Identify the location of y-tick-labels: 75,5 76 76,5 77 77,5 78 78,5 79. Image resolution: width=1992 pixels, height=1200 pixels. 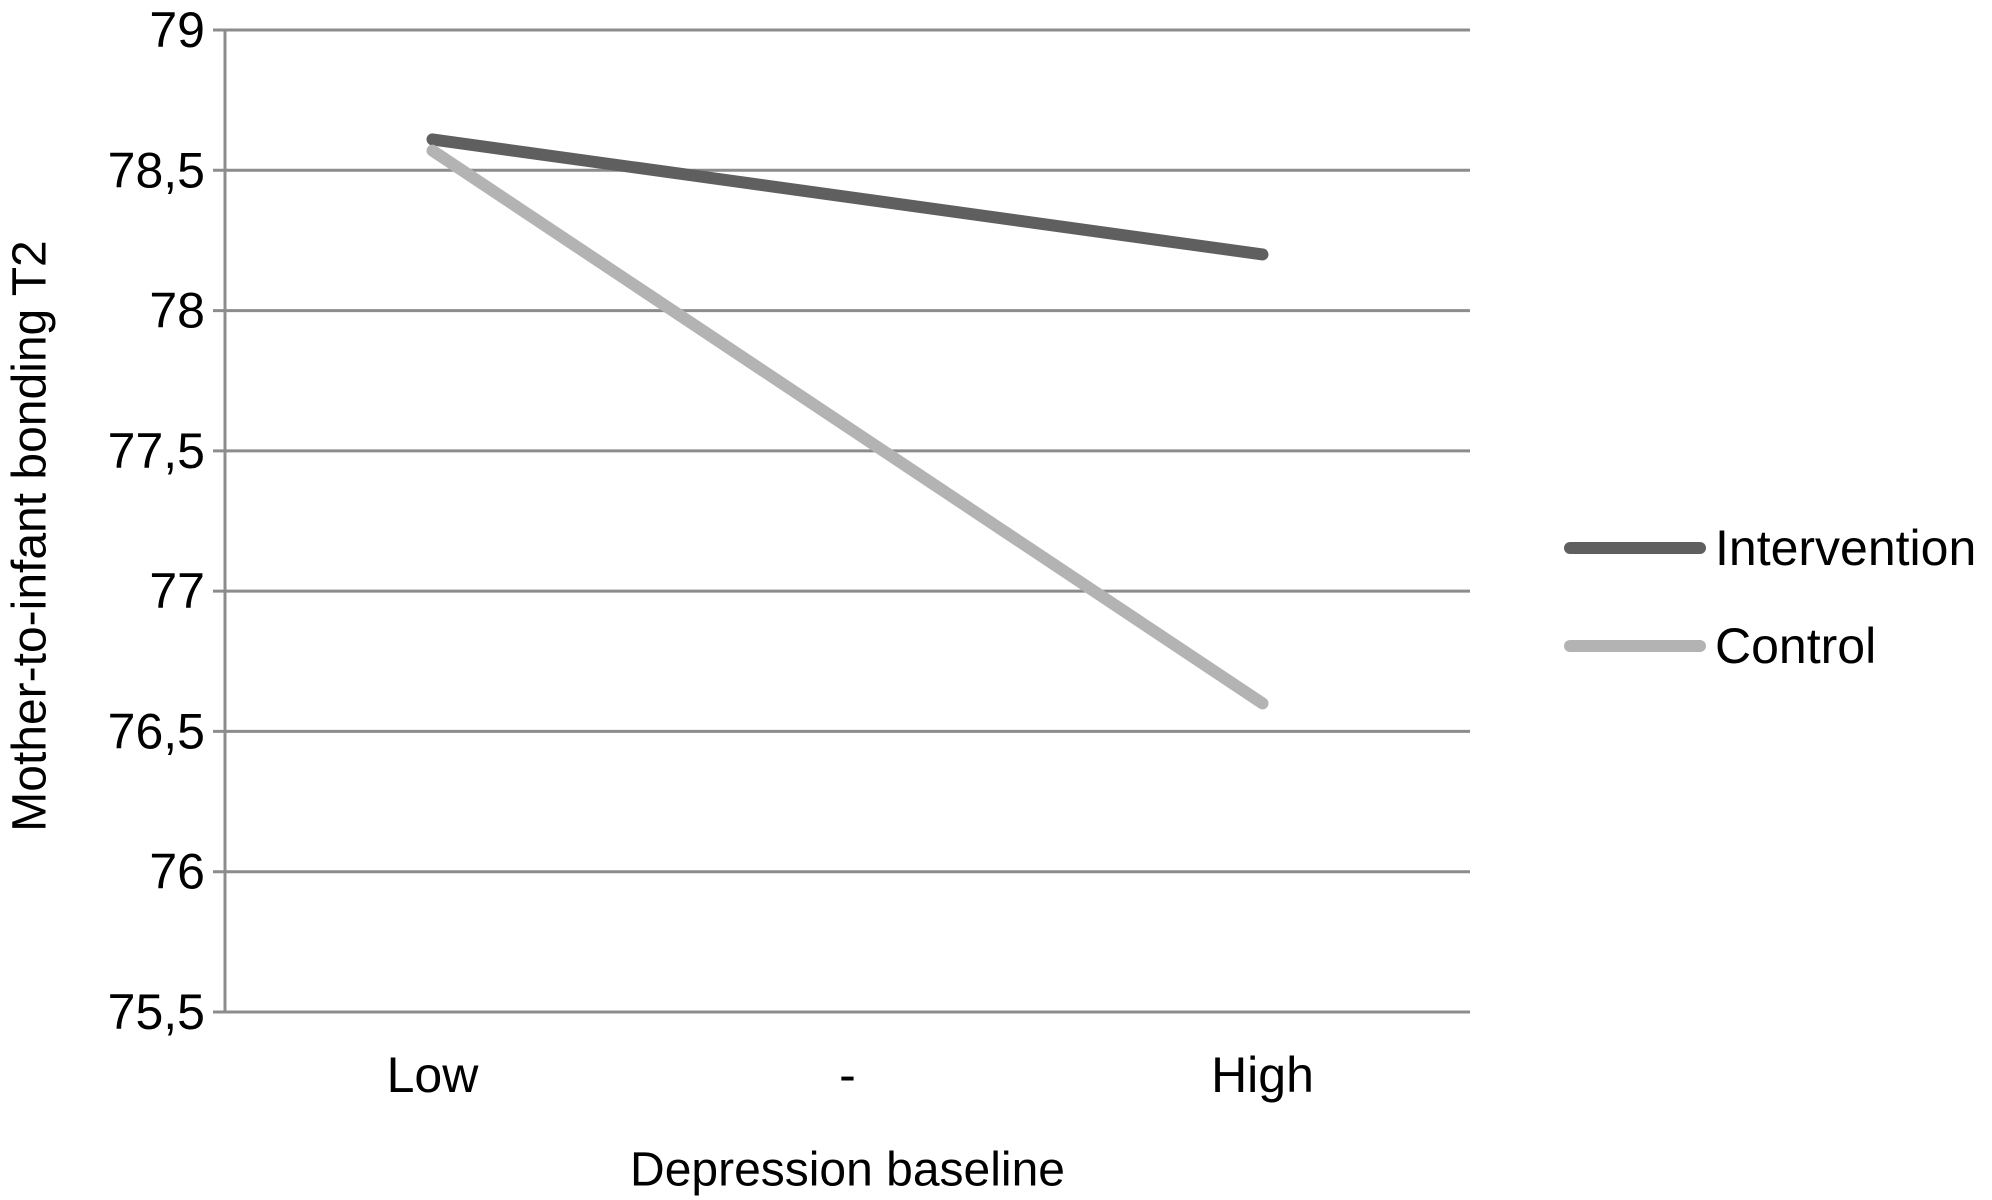
(156, 521).